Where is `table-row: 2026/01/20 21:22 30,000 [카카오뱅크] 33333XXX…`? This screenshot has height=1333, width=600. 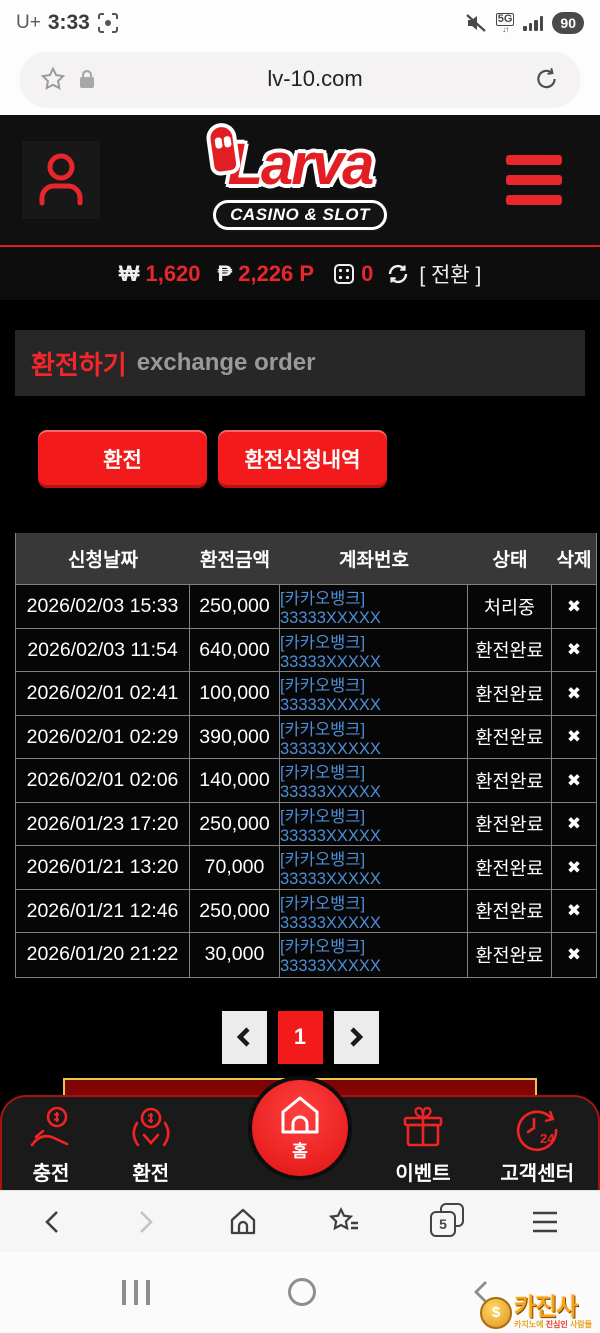
table-row: 2026/01/20 21:22 30,000 [카카오뱅크] 33333XXX… is located at coordinates (306, 955).